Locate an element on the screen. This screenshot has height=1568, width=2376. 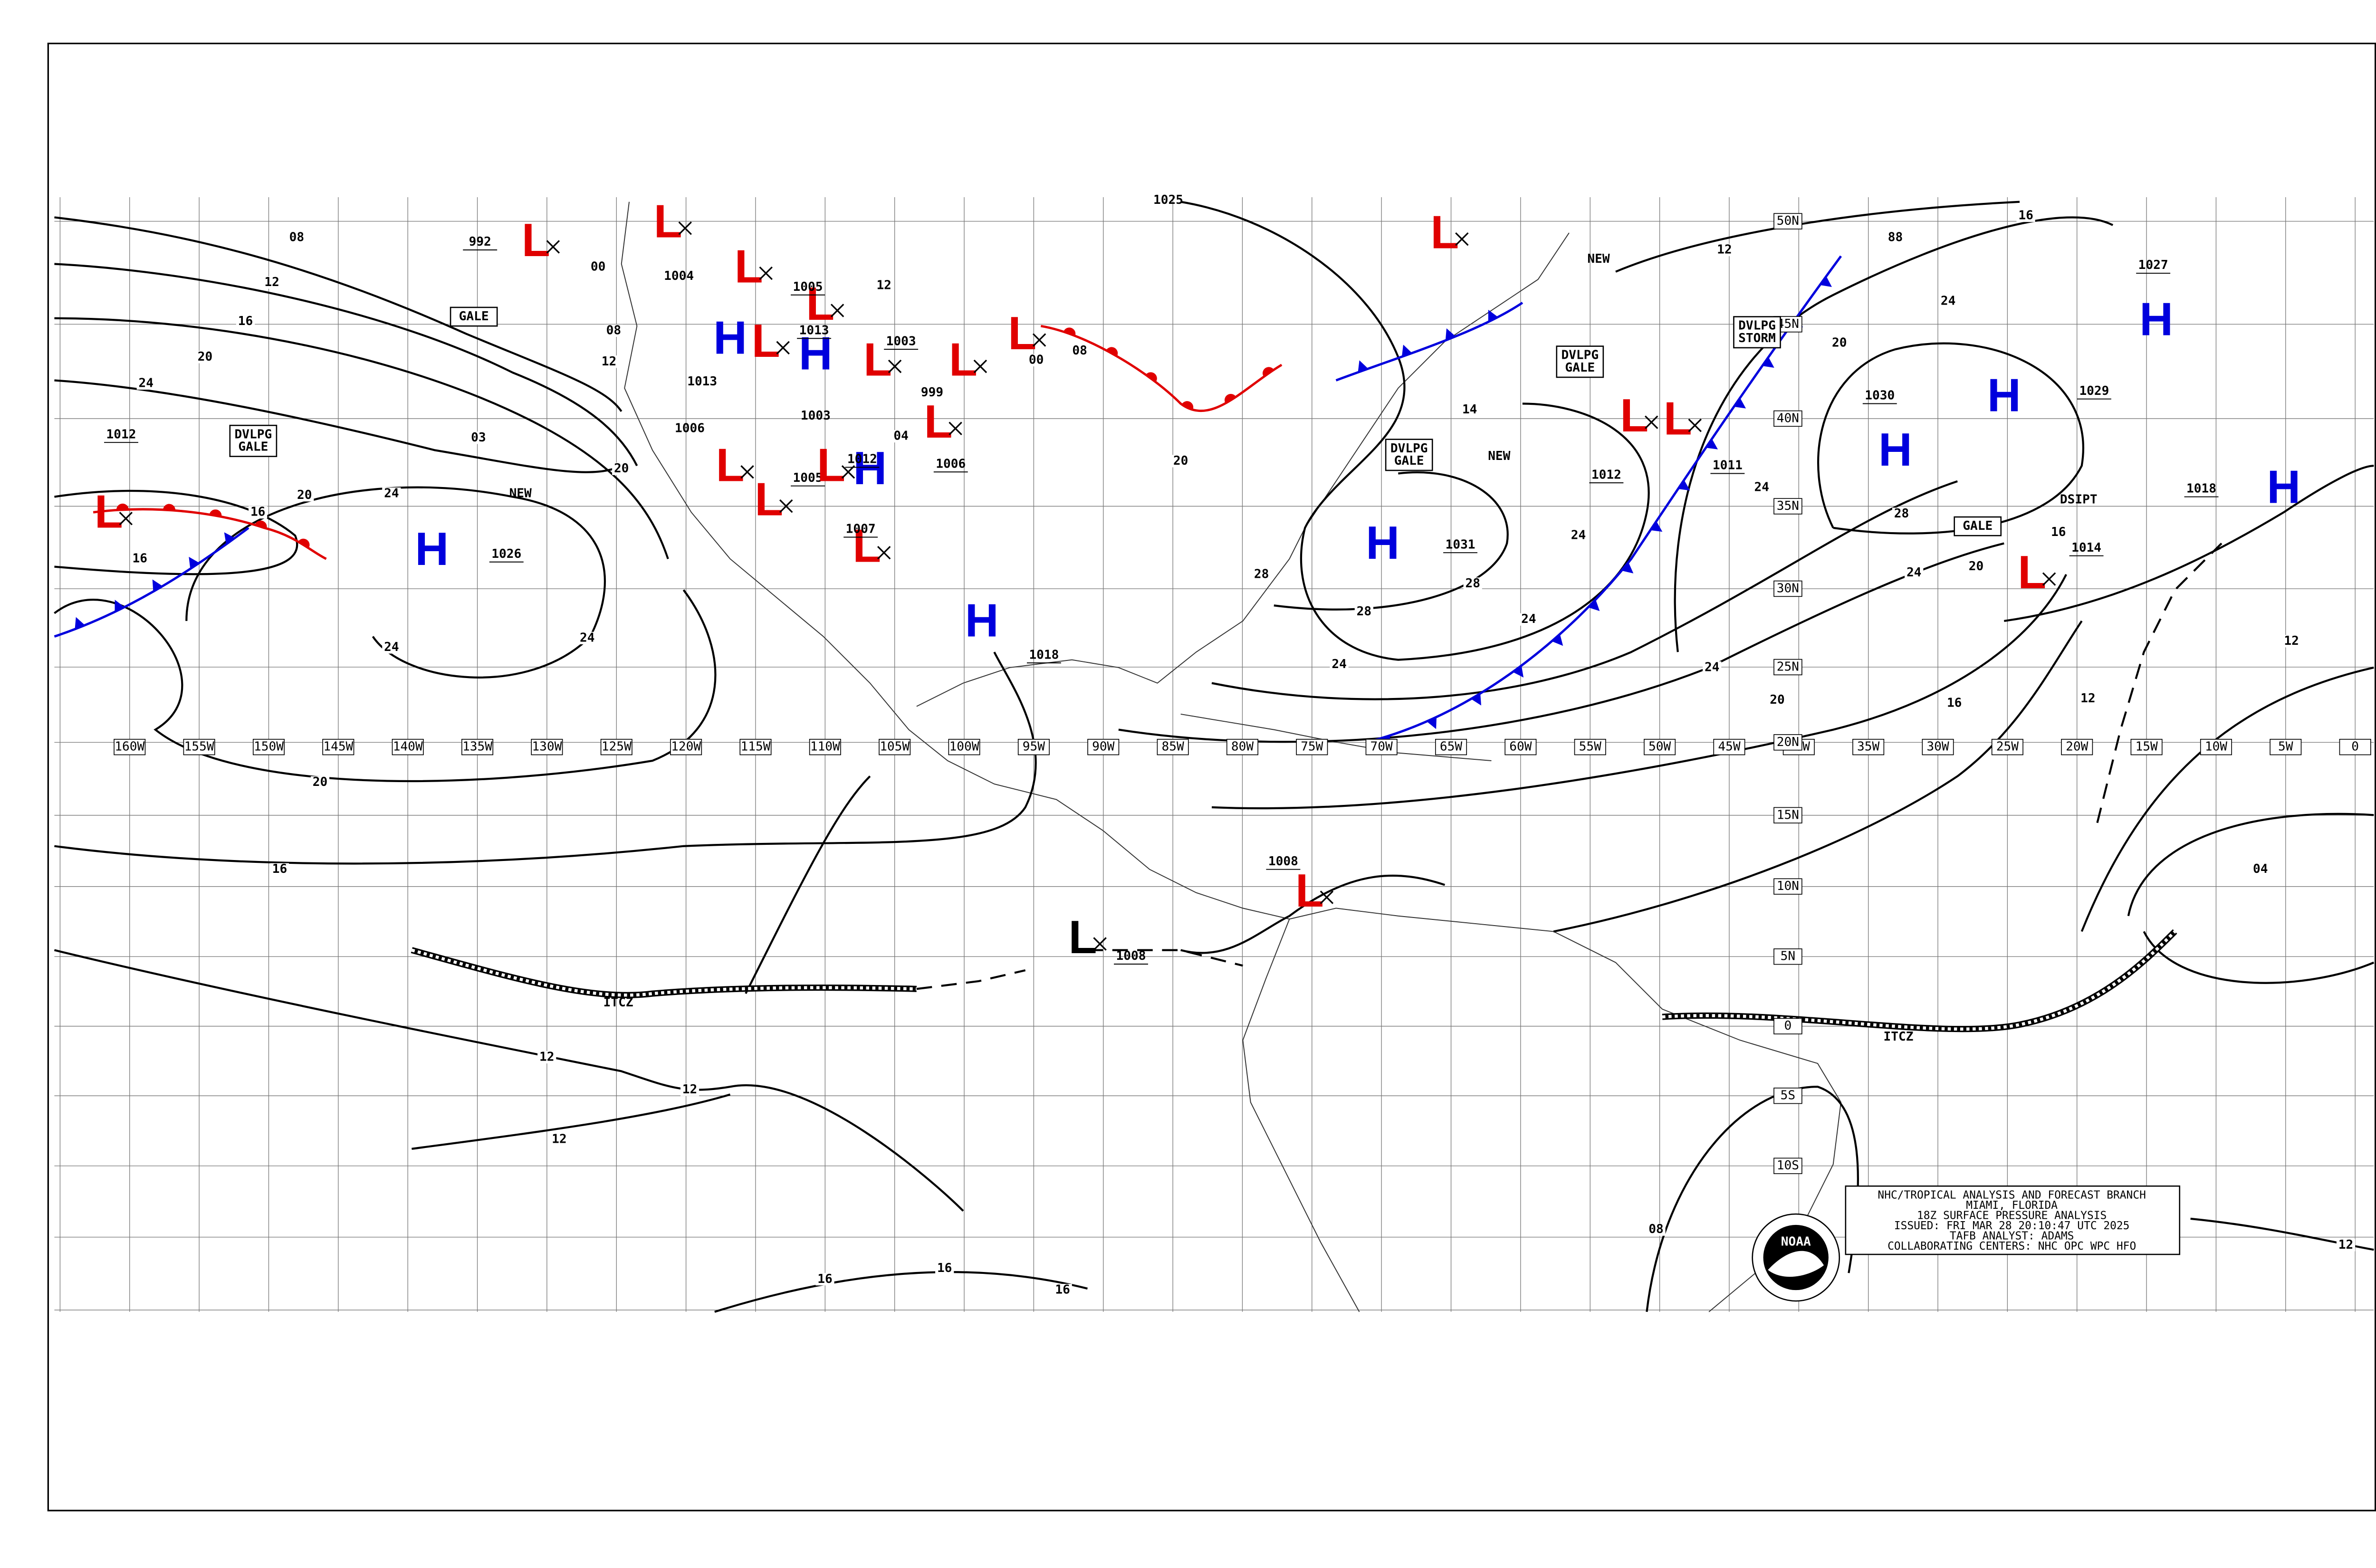
isobar-label: 00 is located at coordinates (1036, 360).